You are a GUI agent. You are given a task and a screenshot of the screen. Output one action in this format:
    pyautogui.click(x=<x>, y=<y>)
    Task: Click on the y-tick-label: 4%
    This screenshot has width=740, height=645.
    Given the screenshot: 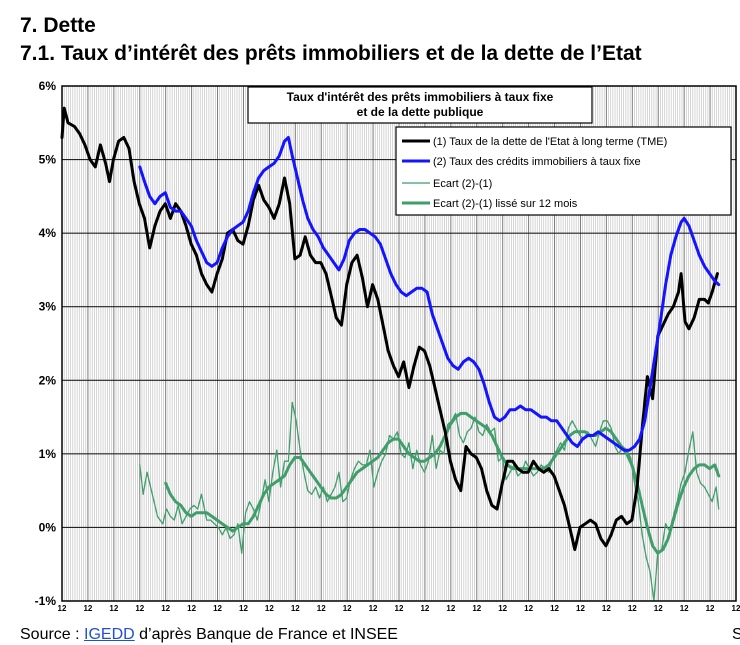 What is the action you would take?
    pyautogui.click(x=48, y=233)
    